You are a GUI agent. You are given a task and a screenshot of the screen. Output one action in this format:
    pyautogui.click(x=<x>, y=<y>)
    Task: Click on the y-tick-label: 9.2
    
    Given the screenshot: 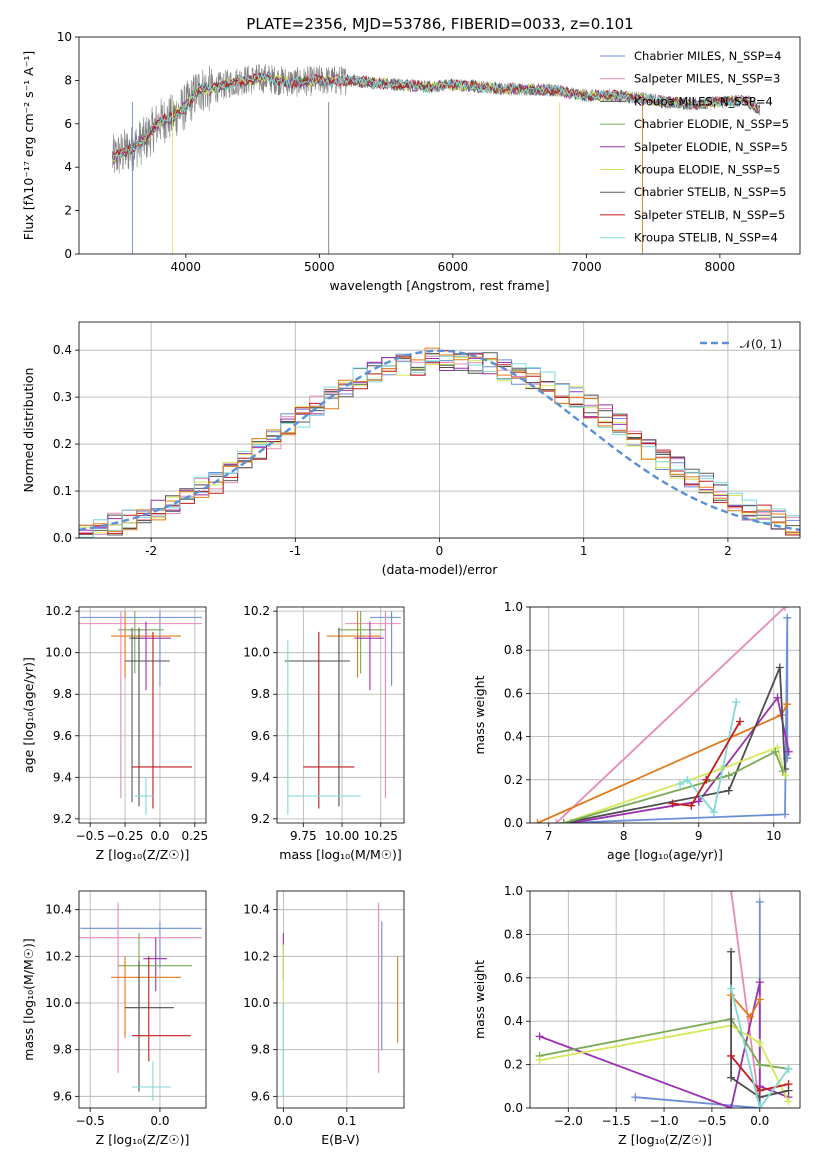 What is the action you would take?
    pyautogui.click(x=62, y=819)
    